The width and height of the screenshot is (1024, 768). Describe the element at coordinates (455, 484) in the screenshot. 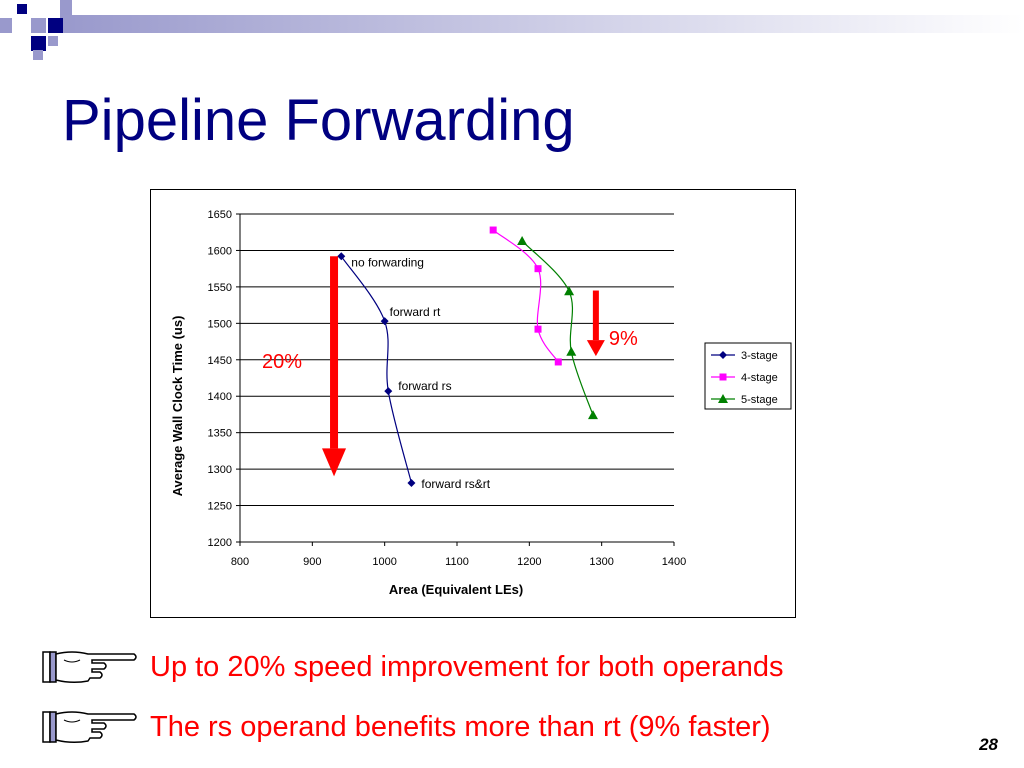

I see `point-label: forward rs&rt` at that location.